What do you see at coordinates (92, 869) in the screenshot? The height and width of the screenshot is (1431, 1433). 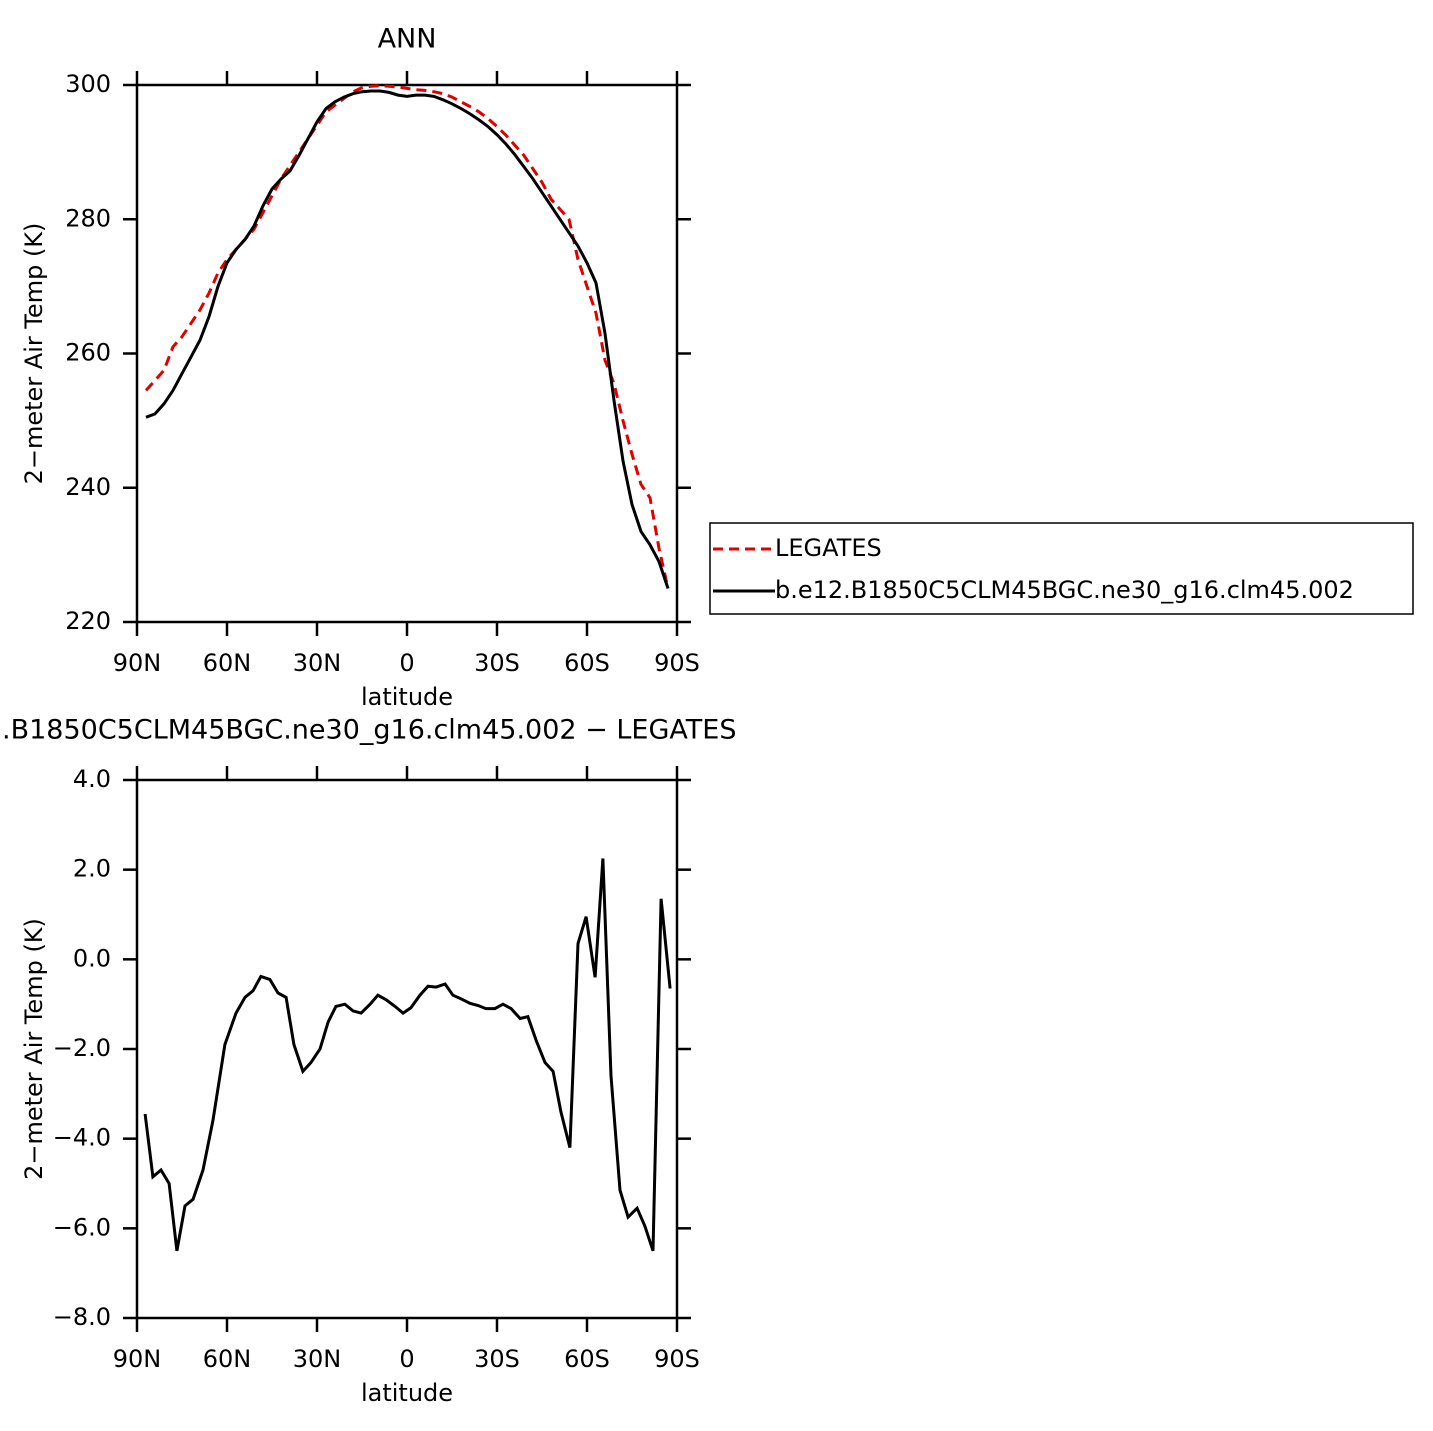 I see `y-tick-label: 2.0` at bounding box center [92, 869].